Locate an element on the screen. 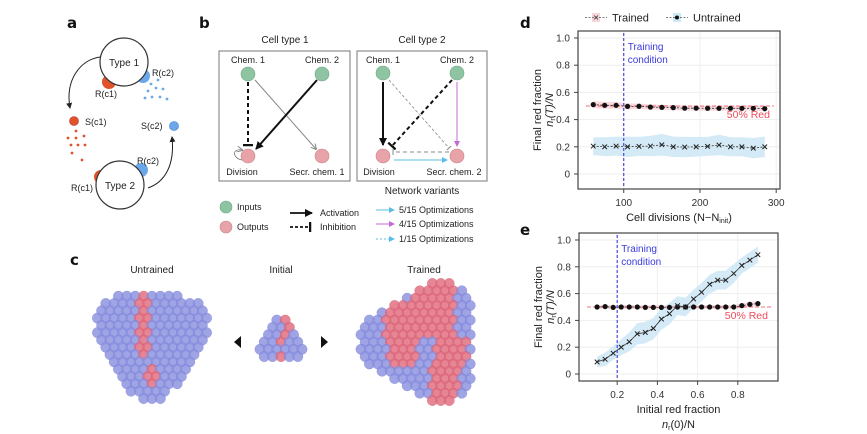 The image size is (867, 434). blue-cell is located at coordinates (298, 357).